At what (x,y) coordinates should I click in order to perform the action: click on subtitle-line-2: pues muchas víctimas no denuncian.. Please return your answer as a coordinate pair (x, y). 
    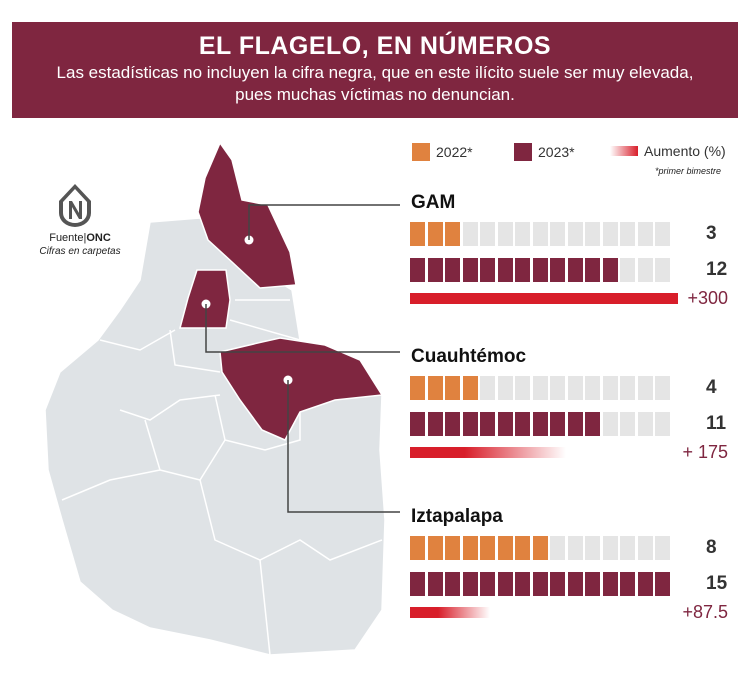
    Looking at the image, I should click on (375, 94).